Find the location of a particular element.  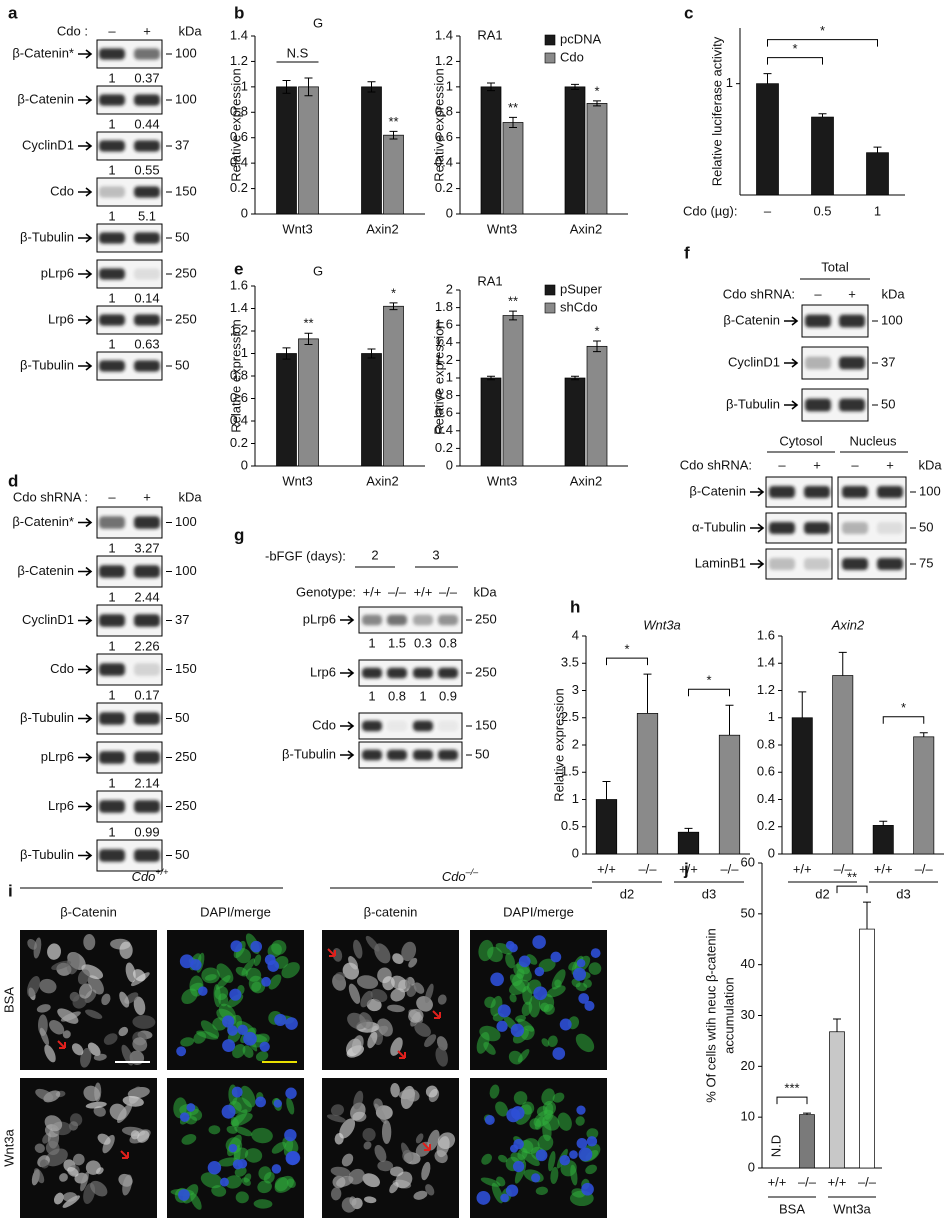

x-tick-label: Wnt3 is located at coordinates (502, 480).